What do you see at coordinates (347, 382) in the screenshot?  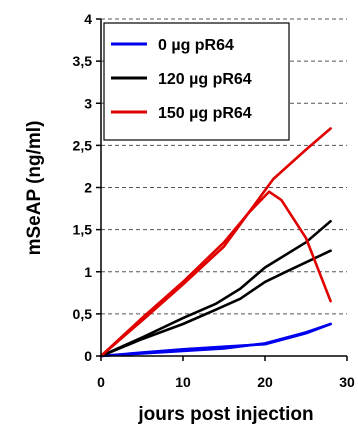 I see `x-tick-label-3: 30` at bounding box center [347, 382].